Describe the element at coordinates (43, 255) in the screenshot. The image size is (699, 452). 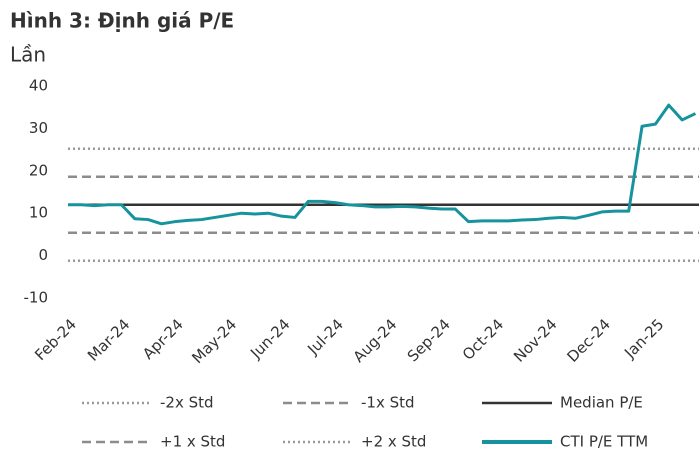
I see `y-tick-label: 0` at that location.